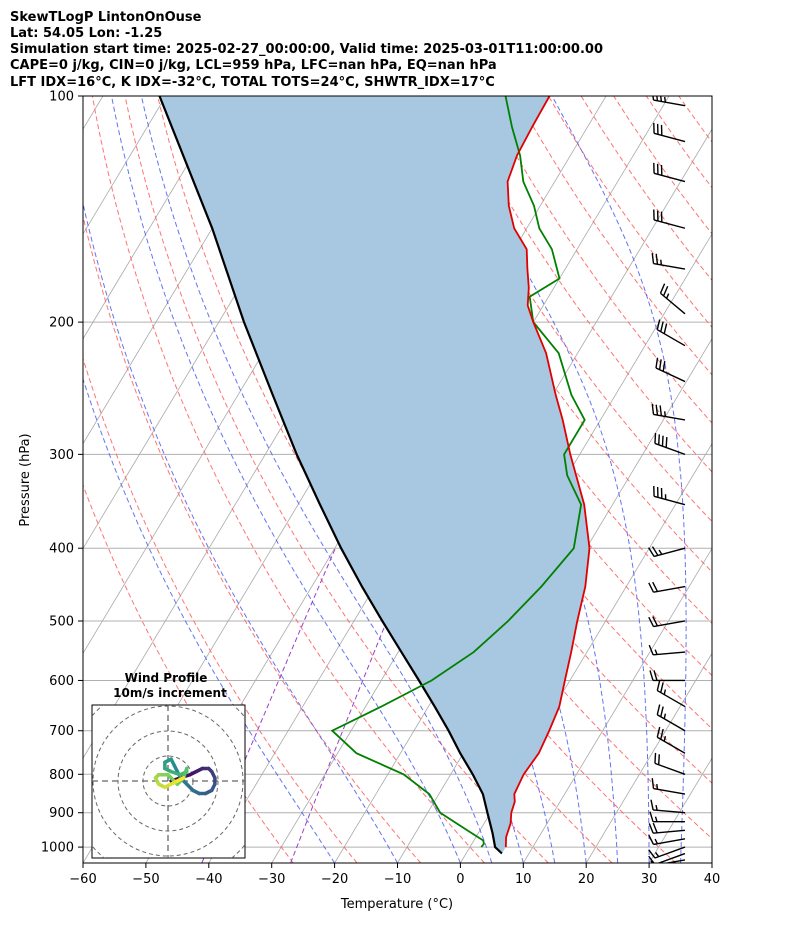 This screenshot has width=794, height=937. What do you see at coordinates (61, 621) in the screenshot?
I see `y-tick-label: 500` at bounding box center [61, 621].